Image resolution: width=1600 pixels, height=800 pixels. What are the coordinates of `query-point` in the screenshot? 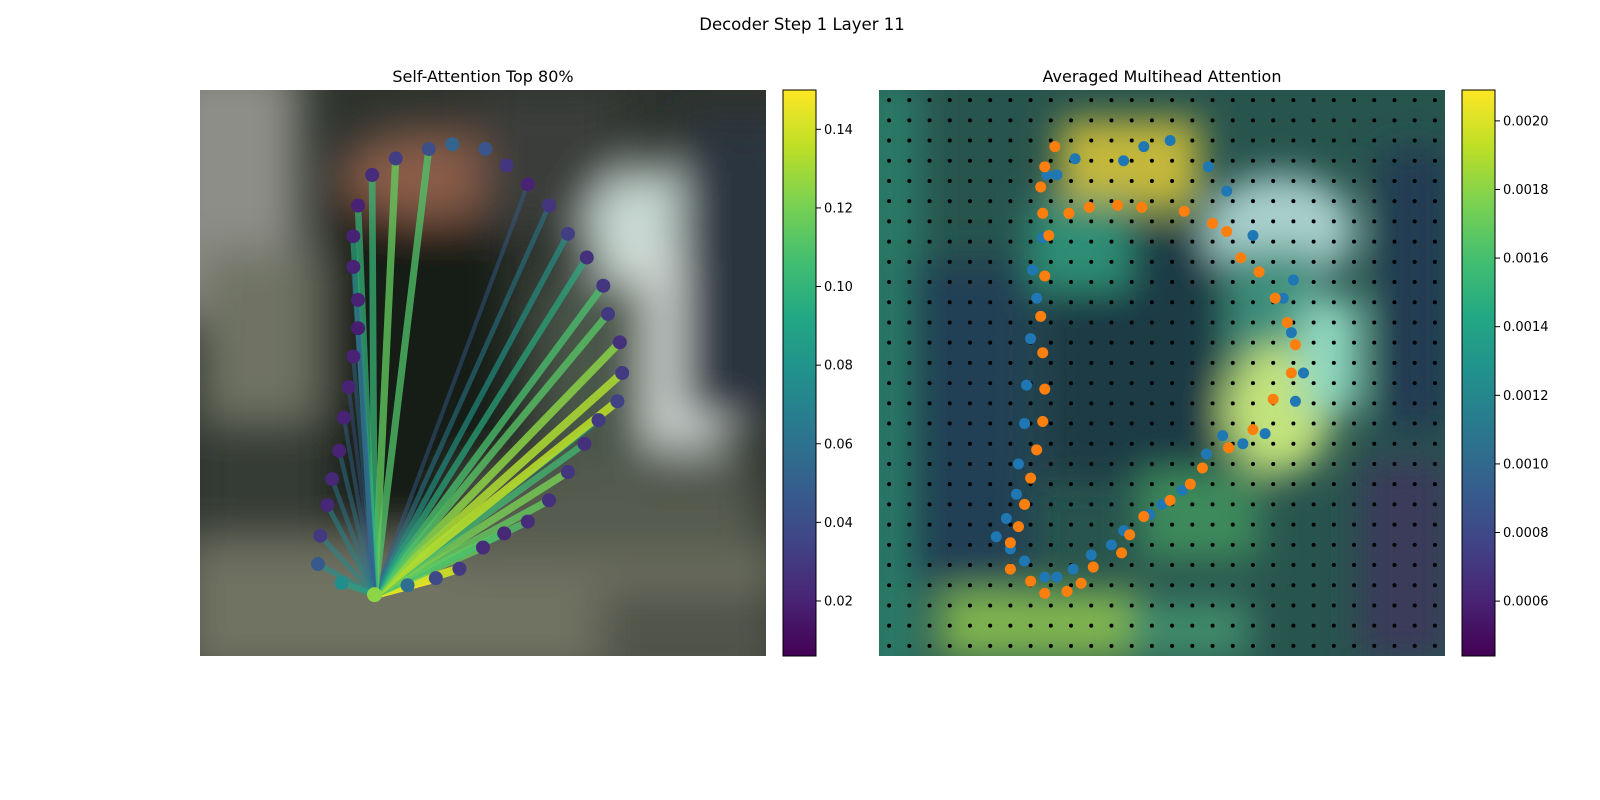 It's located at (375, 595).